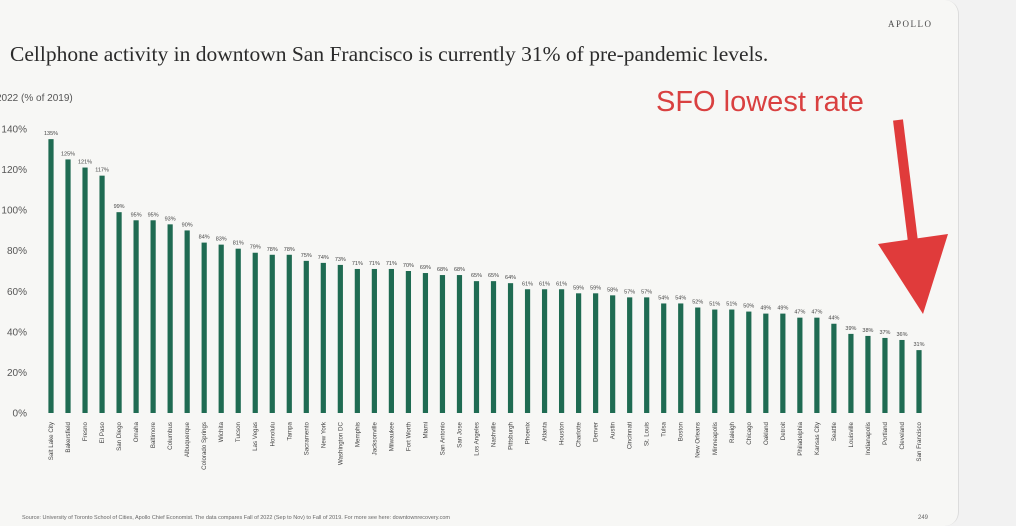  I want to click on bar-value-label: 59%, so click(578, 288).